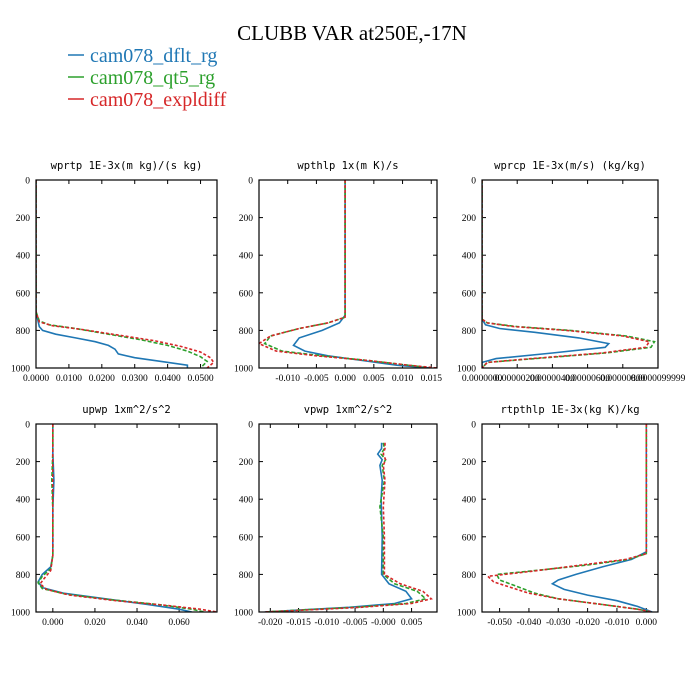 The image size is (700, 700). I want to click on x-tick-label: -0.015, so click(298, 623).